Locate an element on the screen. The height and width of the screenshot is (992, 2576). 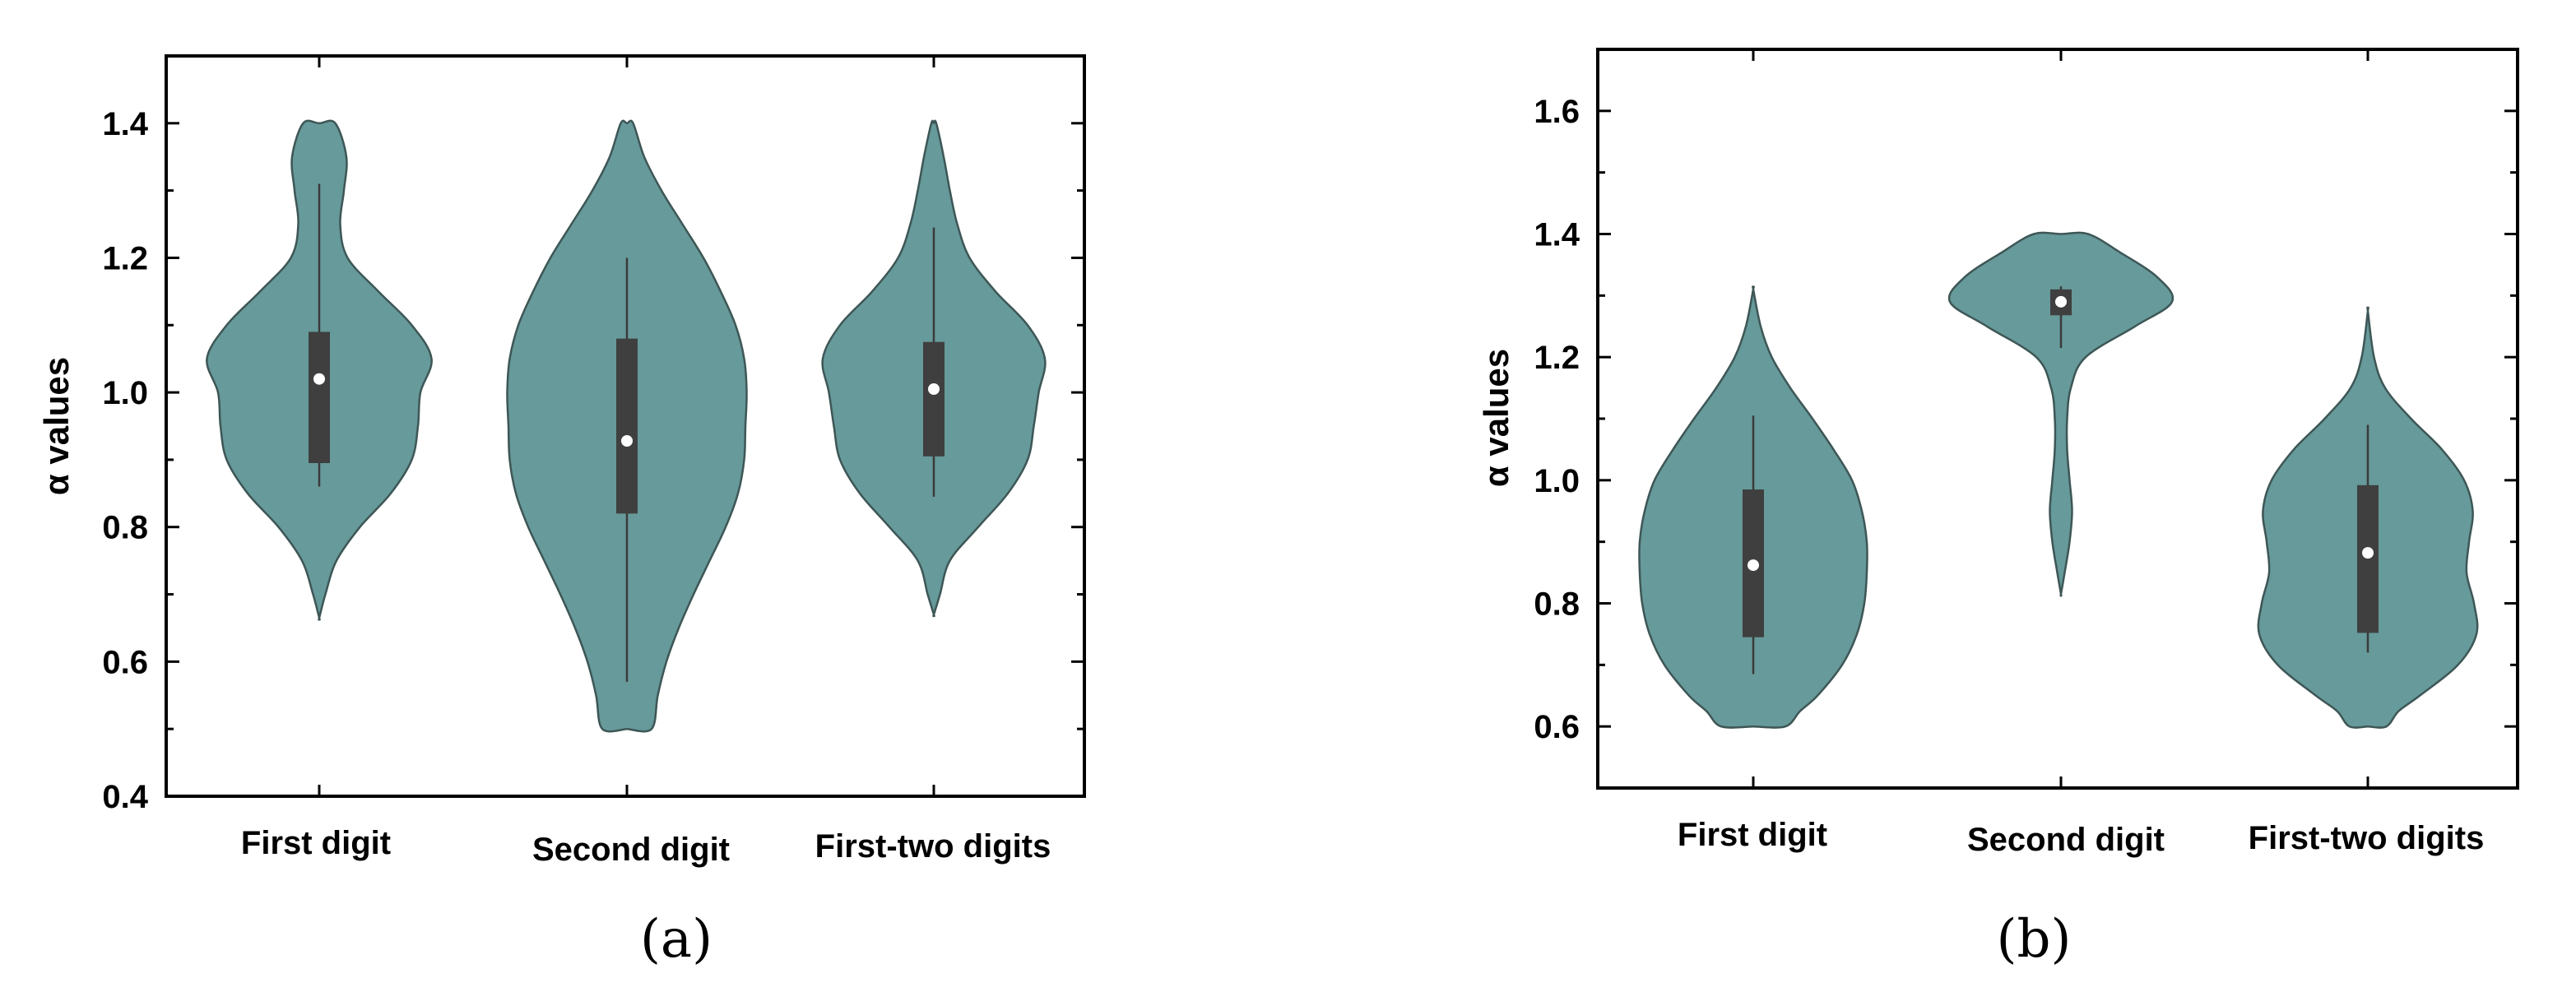
category-label-a-1: Second digit is located at coordinates (631, 850).